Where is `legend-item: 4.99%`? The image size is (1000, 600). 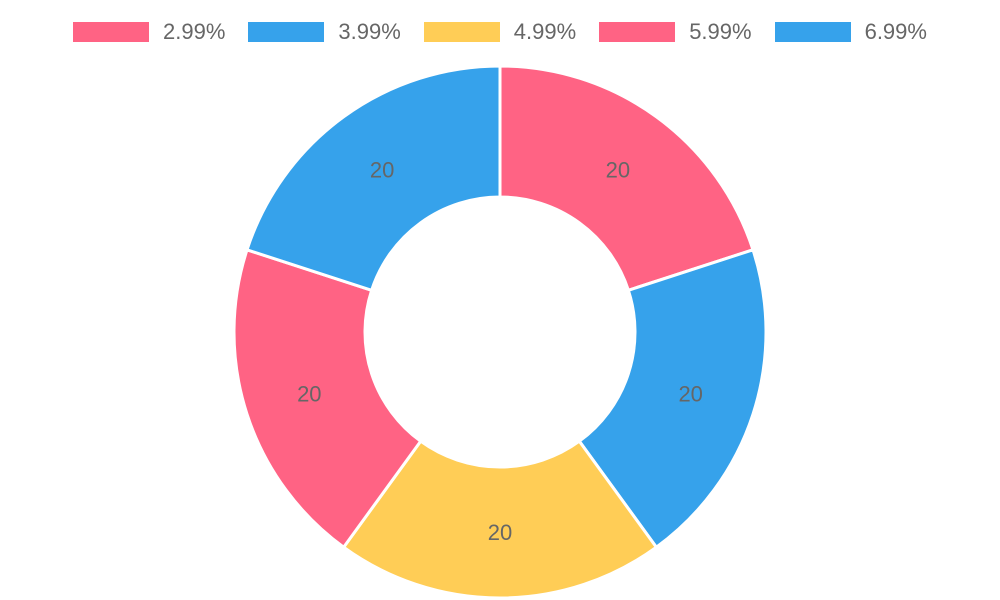 legend-item: 4.99% is located at coordinates (500, 32).